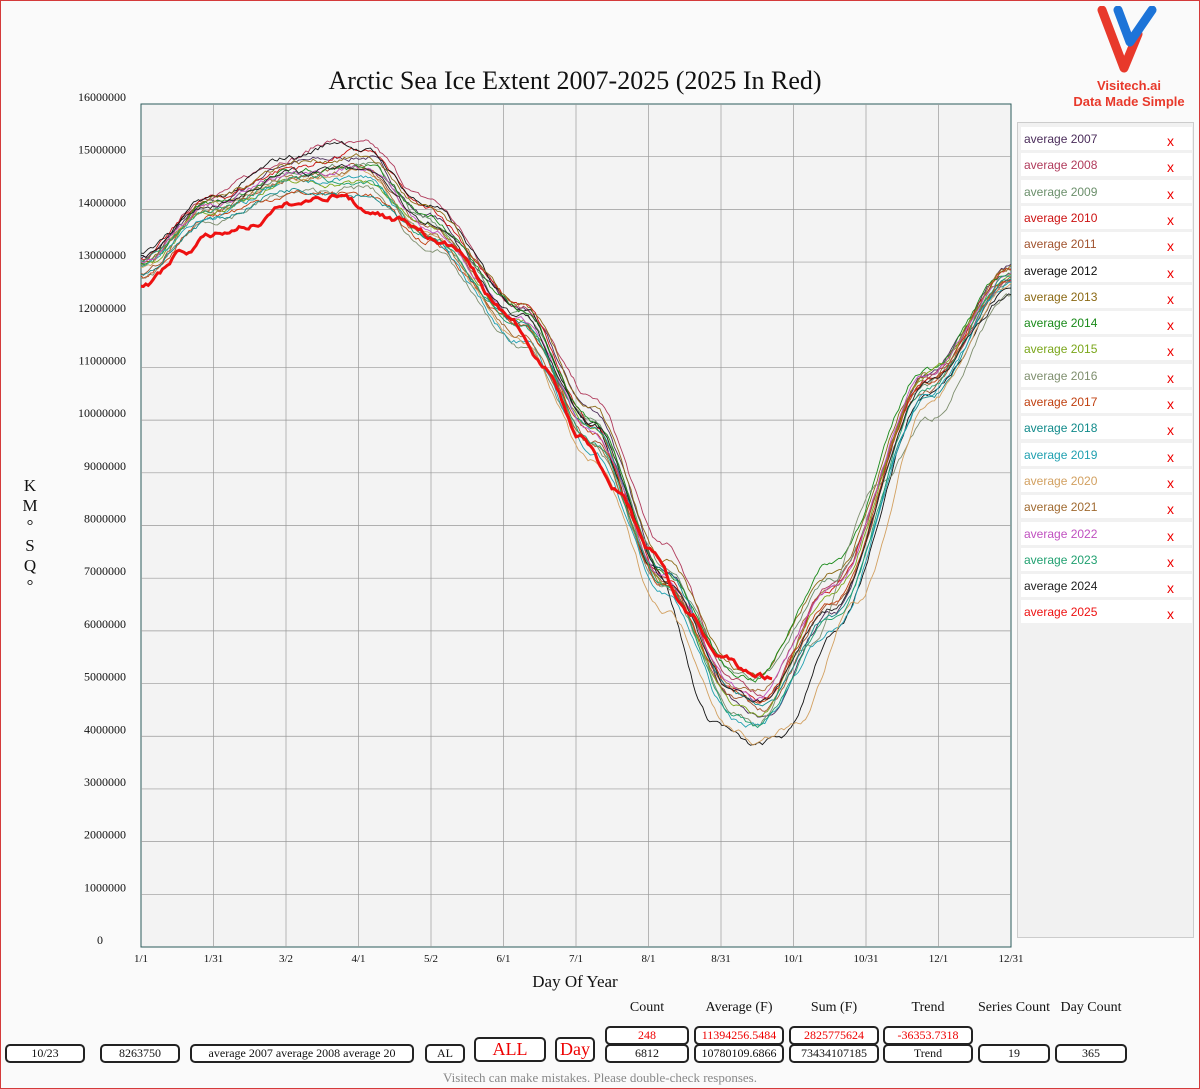 The width and height of the screenshot is (1200, 1089). I want to click on legend-label: average 2014, so click(1061, 323).